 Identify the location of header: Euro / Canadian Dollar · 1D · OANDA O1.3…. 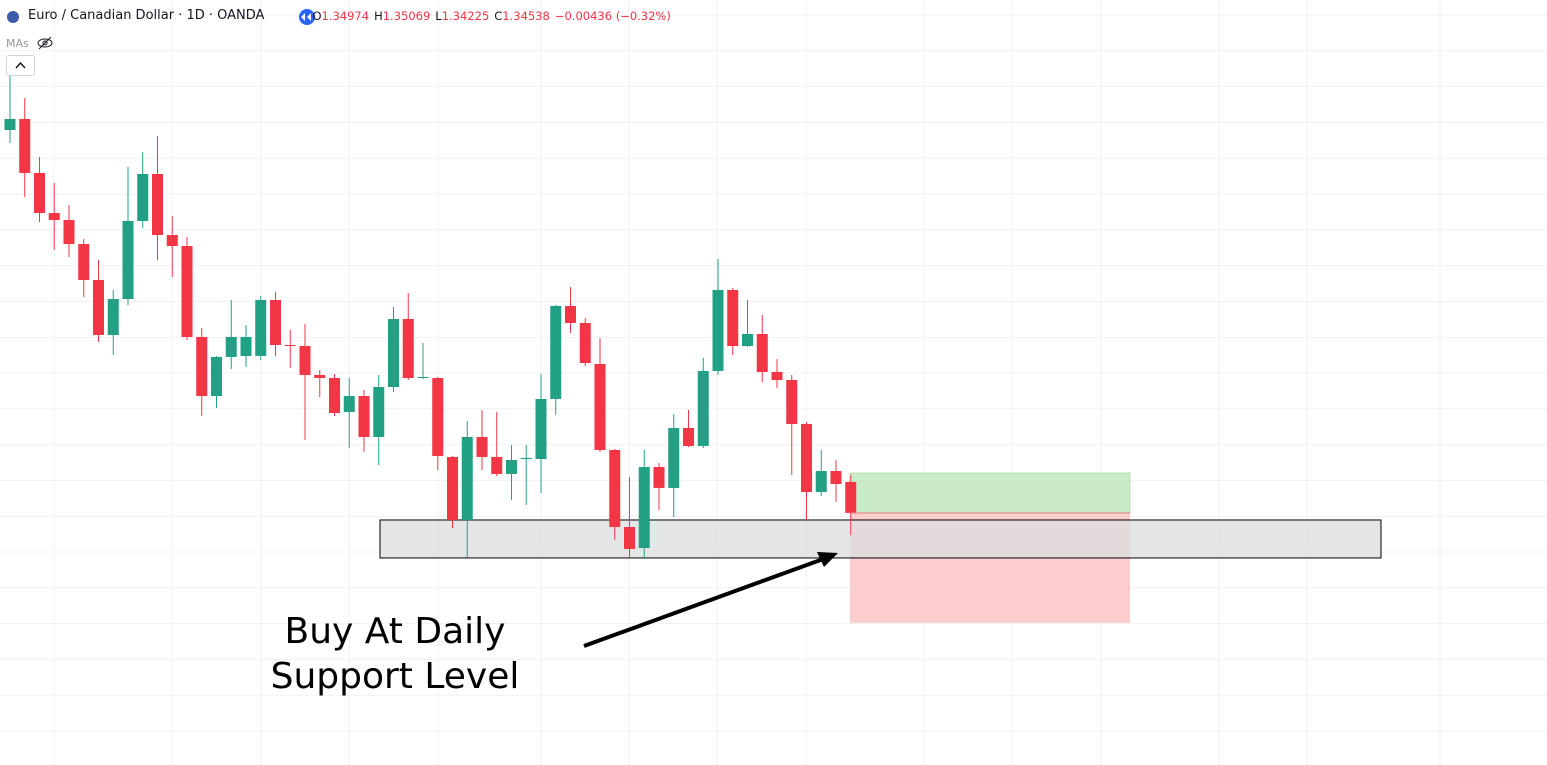
(352, 15).